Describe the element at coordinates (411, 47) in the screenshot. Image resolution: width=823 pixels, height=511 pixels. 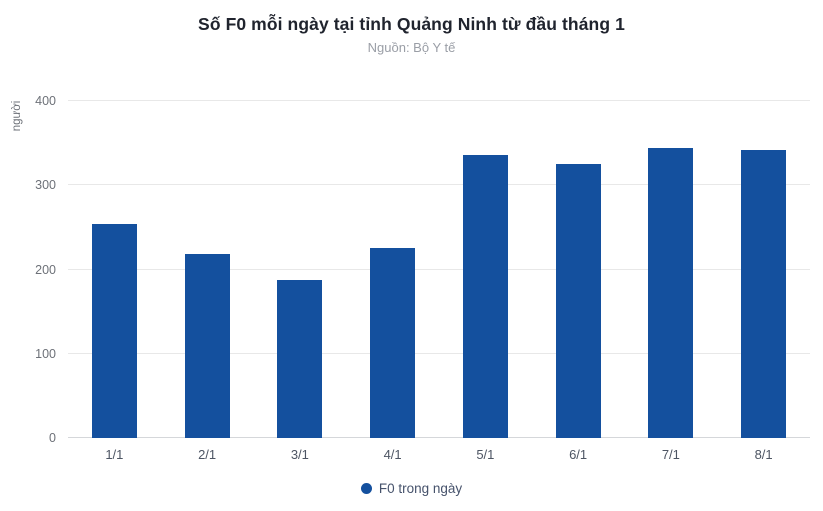
I see `chart-subtitle: Nguồn: Bộ Y tế` at that location.